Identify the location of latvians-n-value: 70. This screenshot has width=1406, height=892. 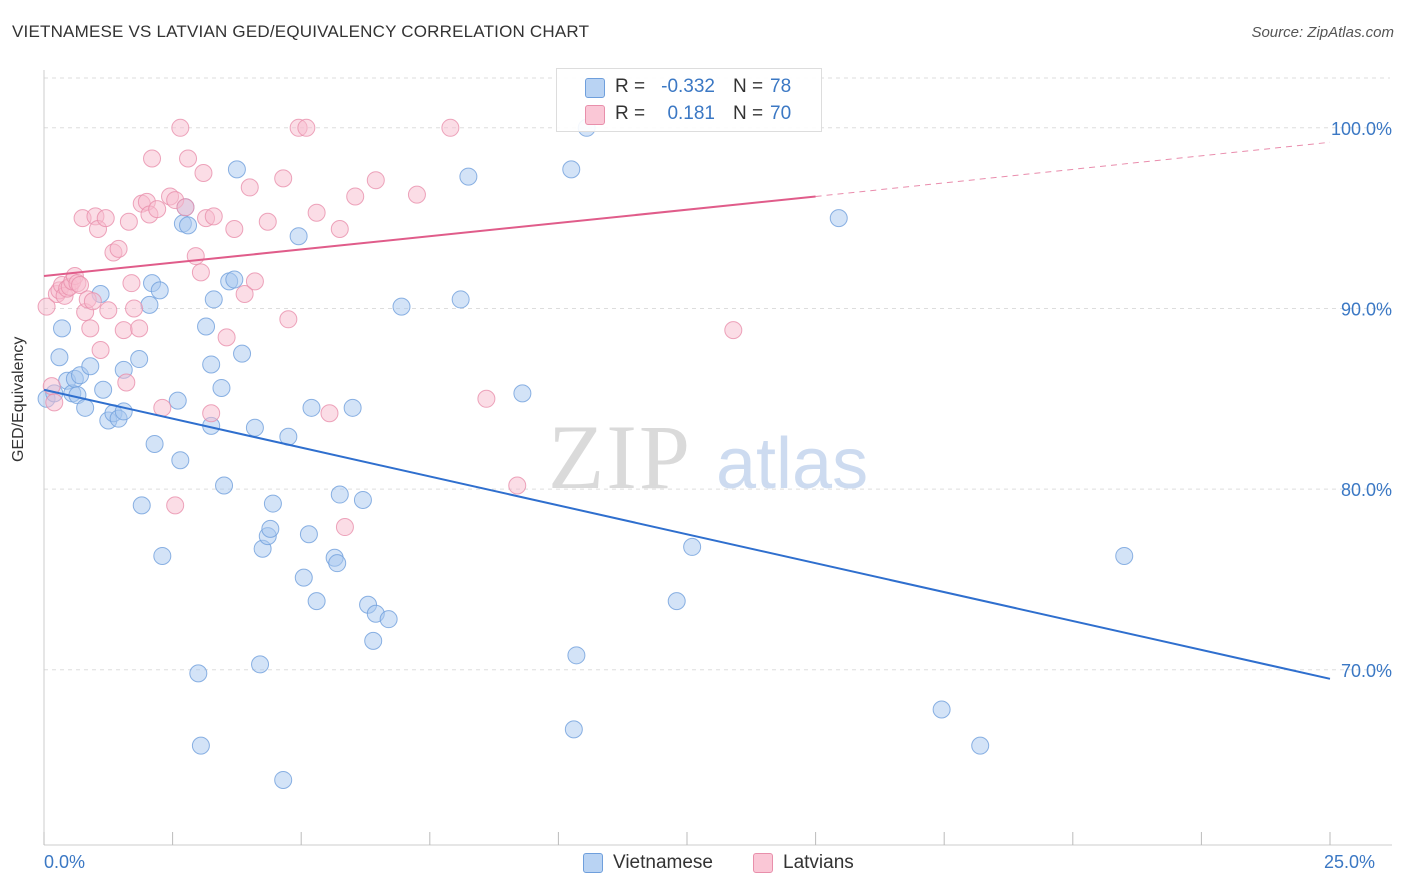
(781, 113).